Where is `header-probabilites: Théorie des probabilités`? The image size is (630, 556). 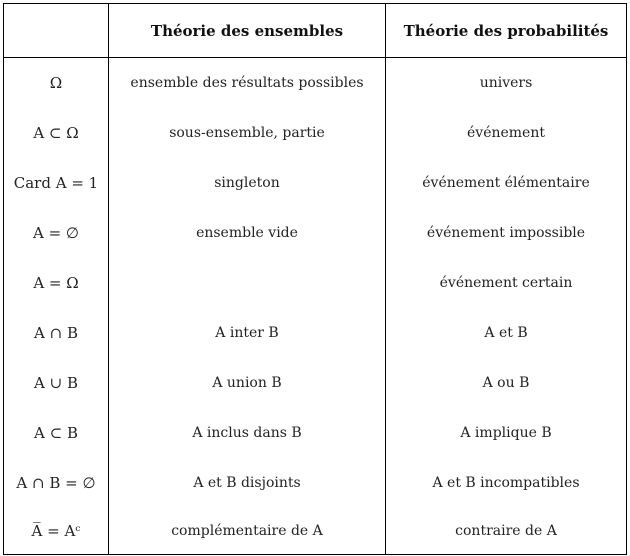
header-probabilites: Théorie des probabilités is located at coordinates (506, 30).